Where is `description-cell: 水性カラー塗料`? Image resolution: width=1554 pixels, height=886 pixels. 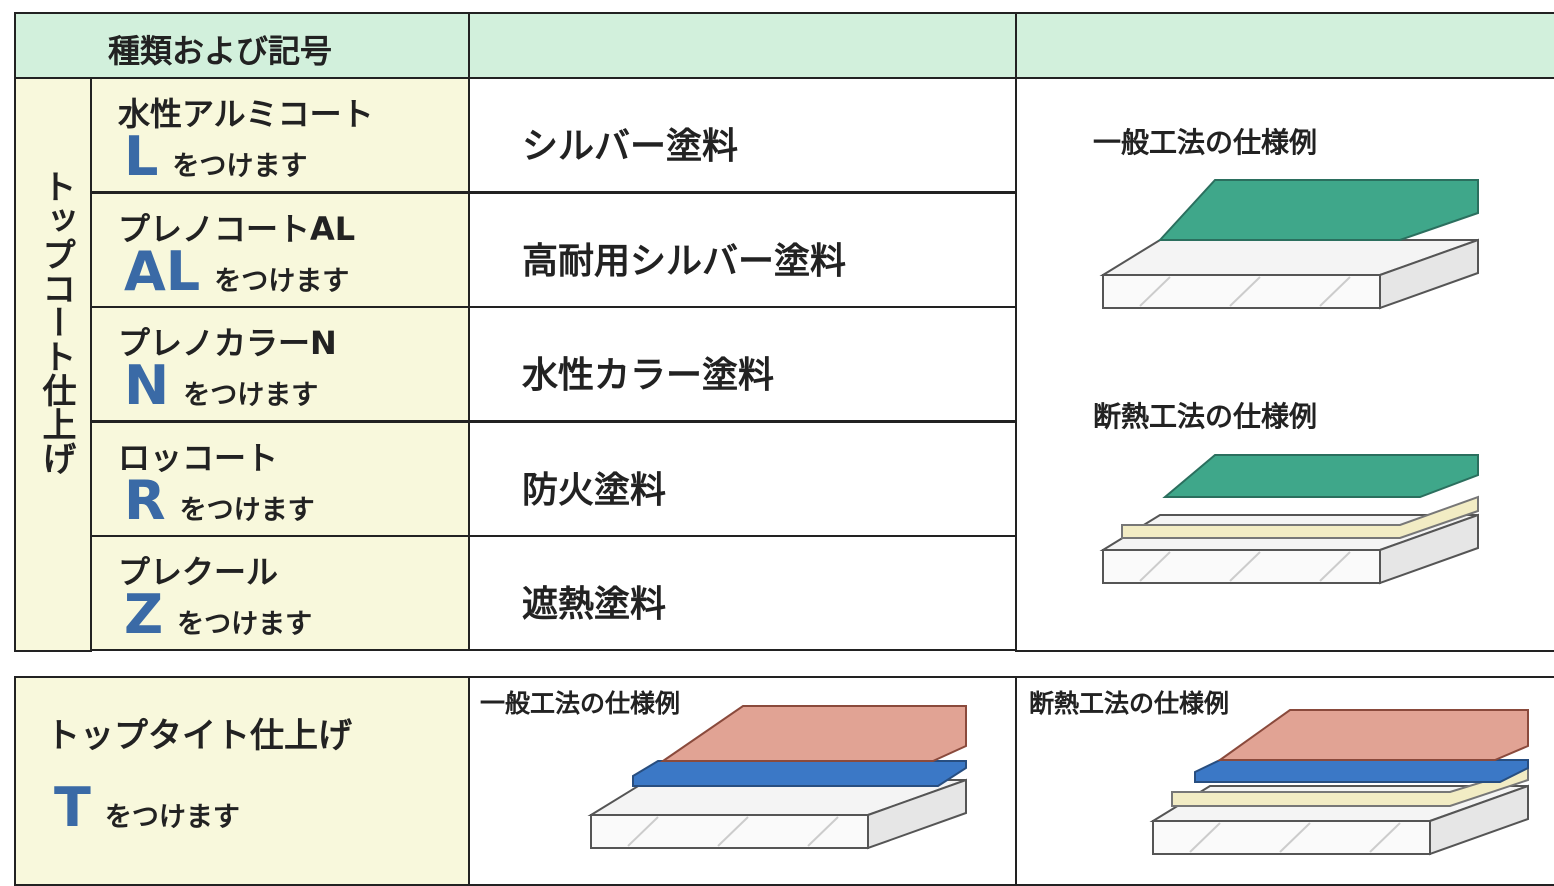 description-cell: 水性カラー塗料 is located at coordinates (742, 364).